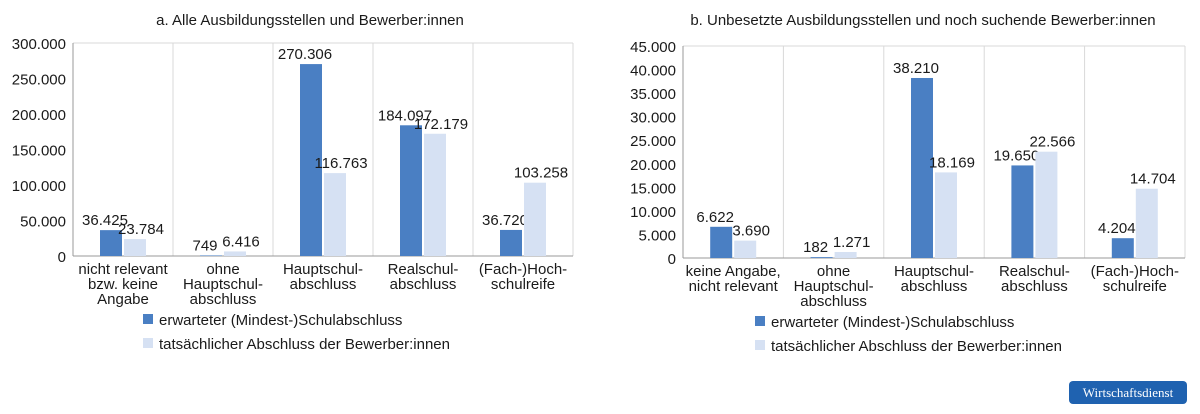  I want to click on x-tick-label: bzw. keine, so click(123, 284).